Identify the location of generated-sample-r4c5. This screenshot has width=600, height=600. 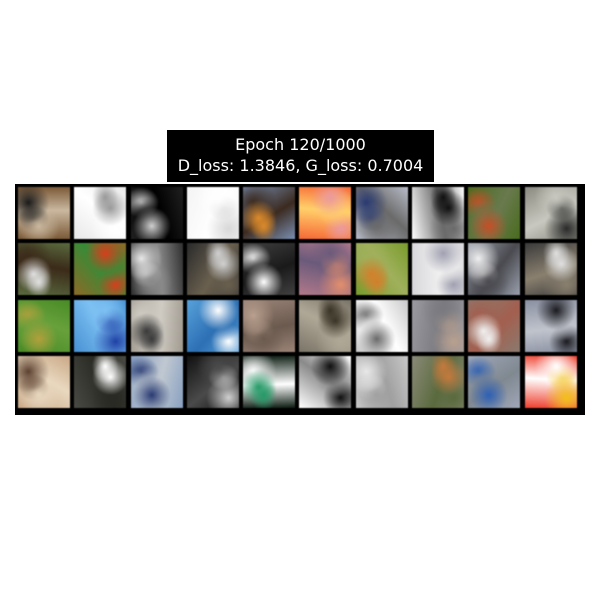
(269, 381).